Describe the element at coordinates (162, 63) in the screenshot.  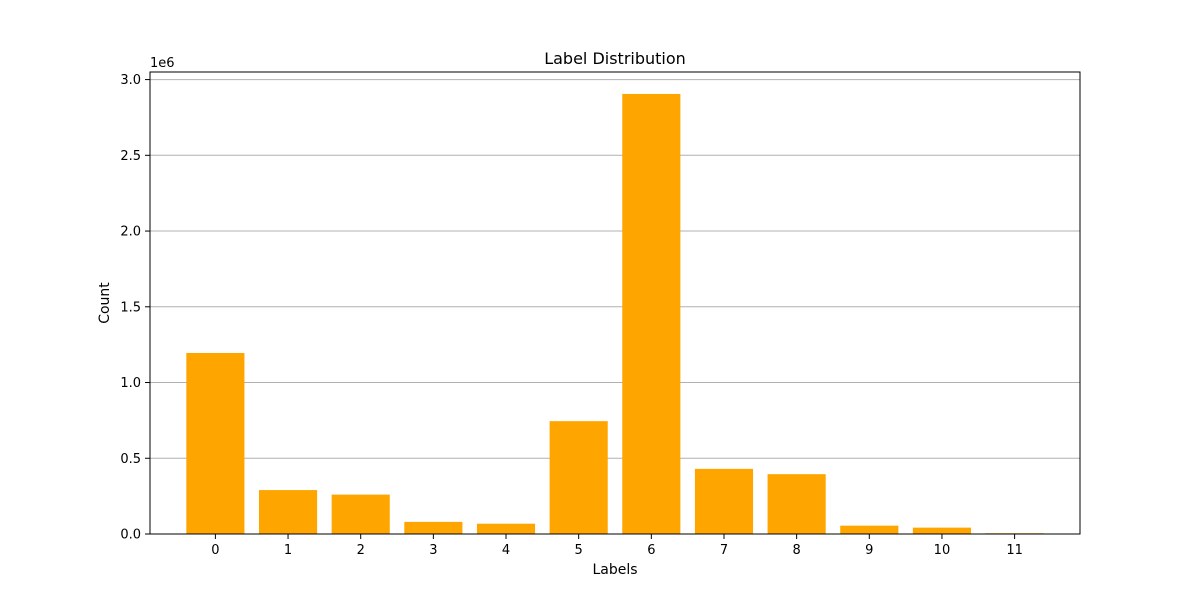
I see `y-axis-offset-label: 1e6` at that location.